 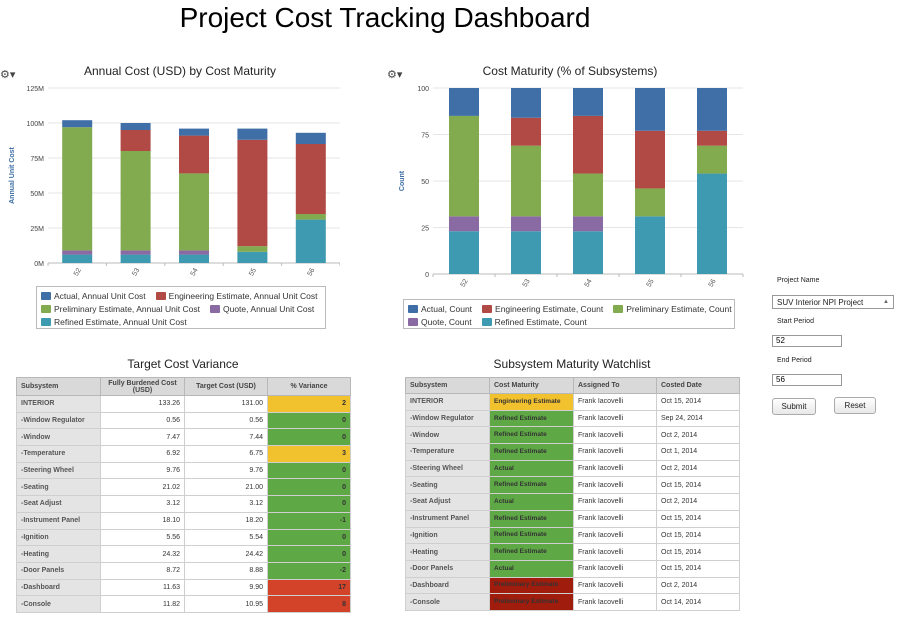 I want to click on legend-item-preliminary: Preliminary Estimate, Annual Unit Cost, so click(x=120, y=309).